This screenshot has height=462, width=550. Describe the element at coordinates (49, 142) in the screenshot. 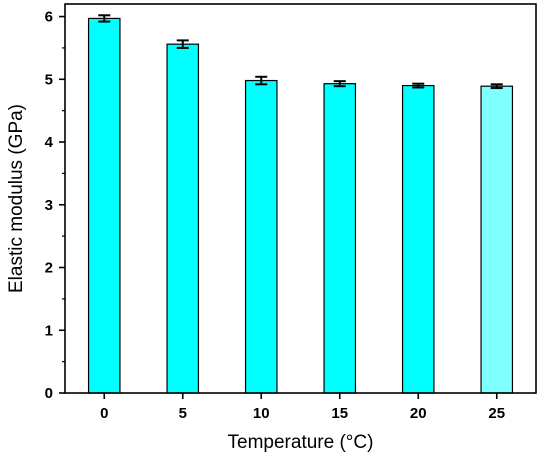

I see `y-tick-label: 4` at that location.